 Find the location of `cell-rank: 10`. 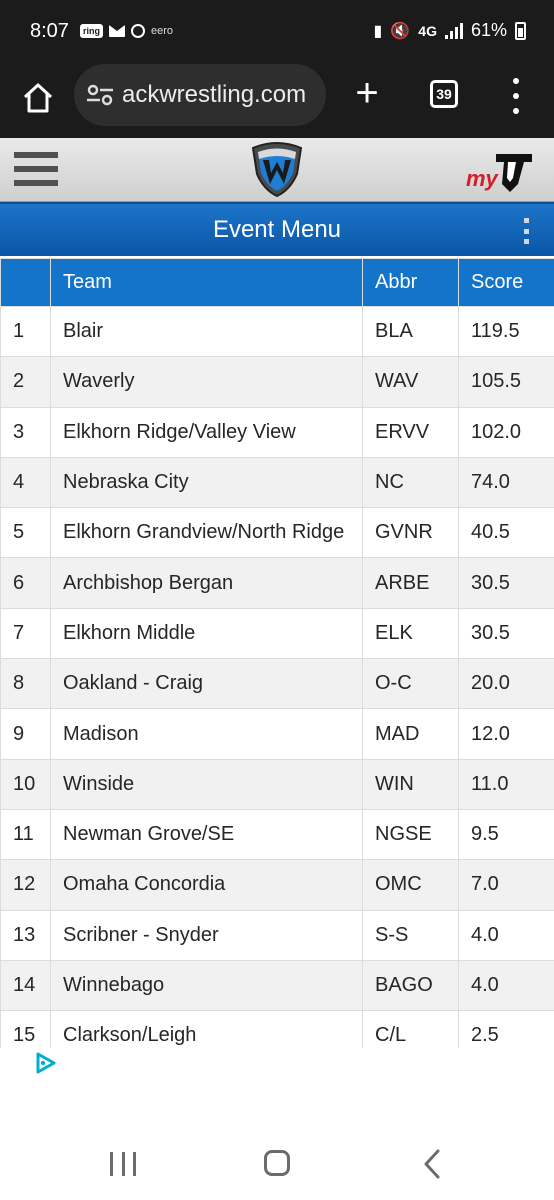

cell-rank: 10 is located at coordinates (25, 784).